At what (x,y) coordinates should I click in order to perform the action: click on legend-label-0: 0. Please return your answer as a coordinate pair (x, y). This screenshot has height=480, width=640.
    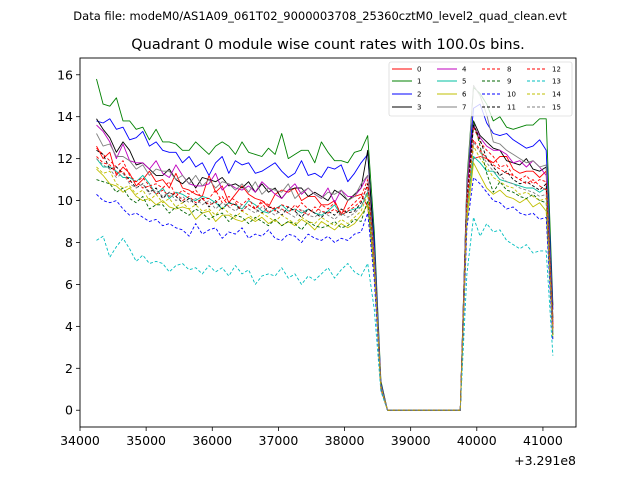
    Looking at the image, I should click on (419, 70).